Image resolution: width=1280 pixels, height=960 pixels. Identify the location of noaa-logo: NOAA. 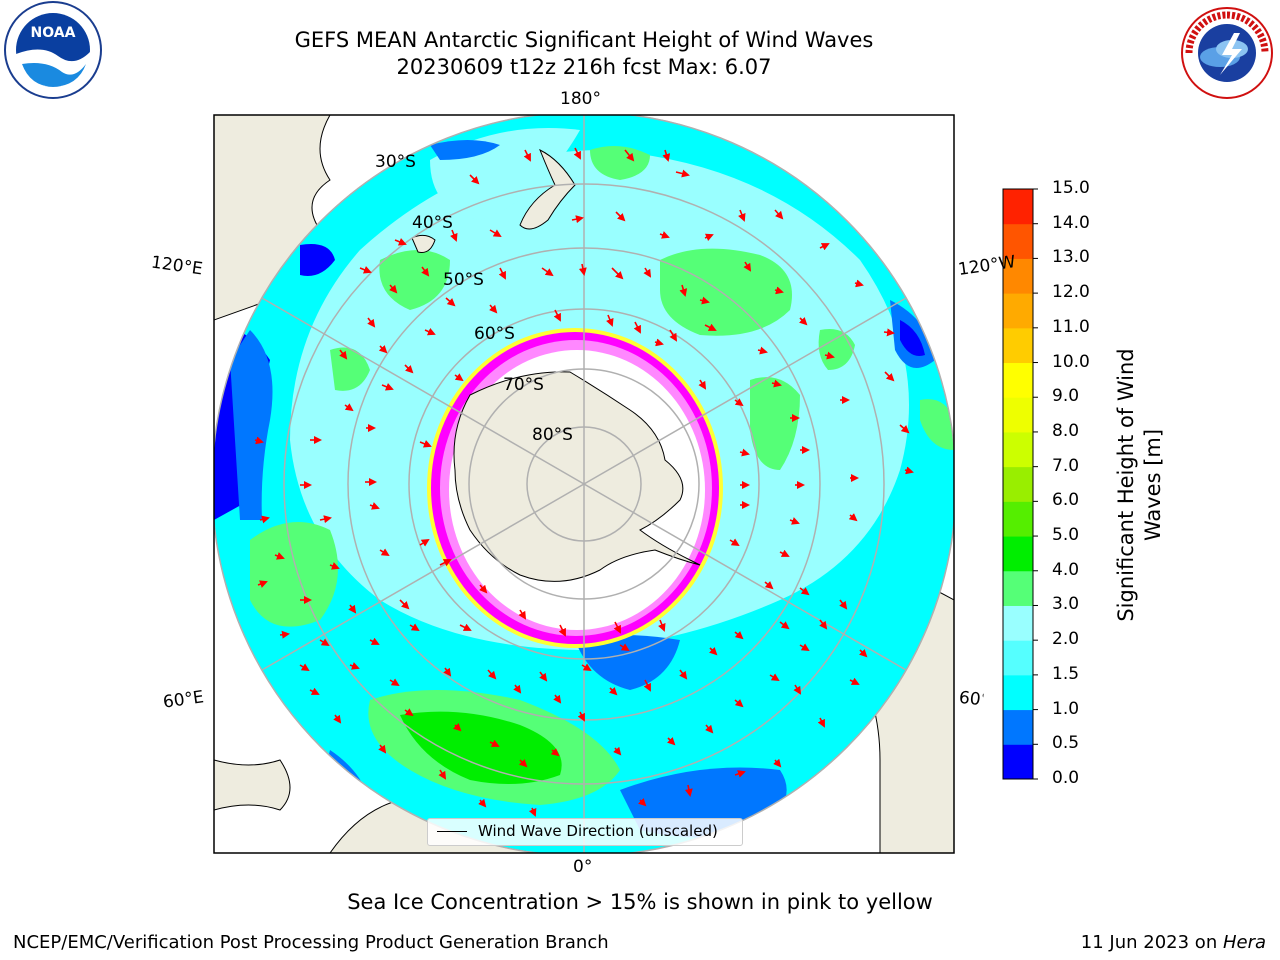
(53, 50).